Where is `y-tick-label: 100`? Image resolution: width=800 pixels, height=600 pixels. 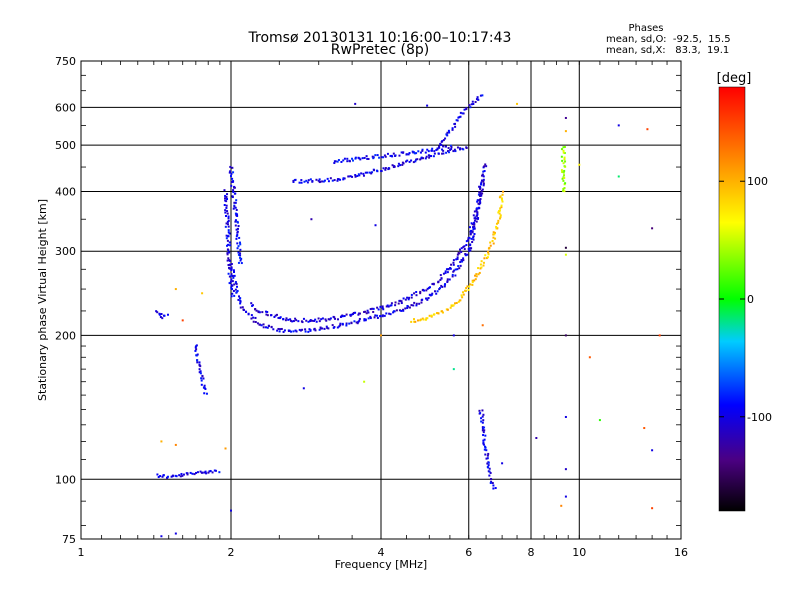
y-tick-label: 100 is located at coordinates (65, 479).